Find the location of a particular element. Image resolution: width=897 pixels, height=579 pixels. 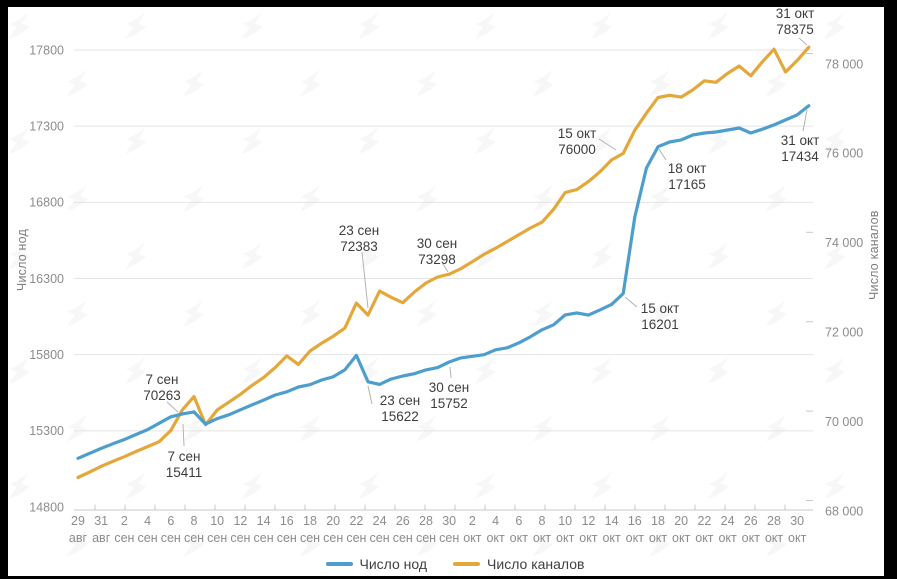

x-axis-tick-label-day: 16 is located at coordinates (635, 521).